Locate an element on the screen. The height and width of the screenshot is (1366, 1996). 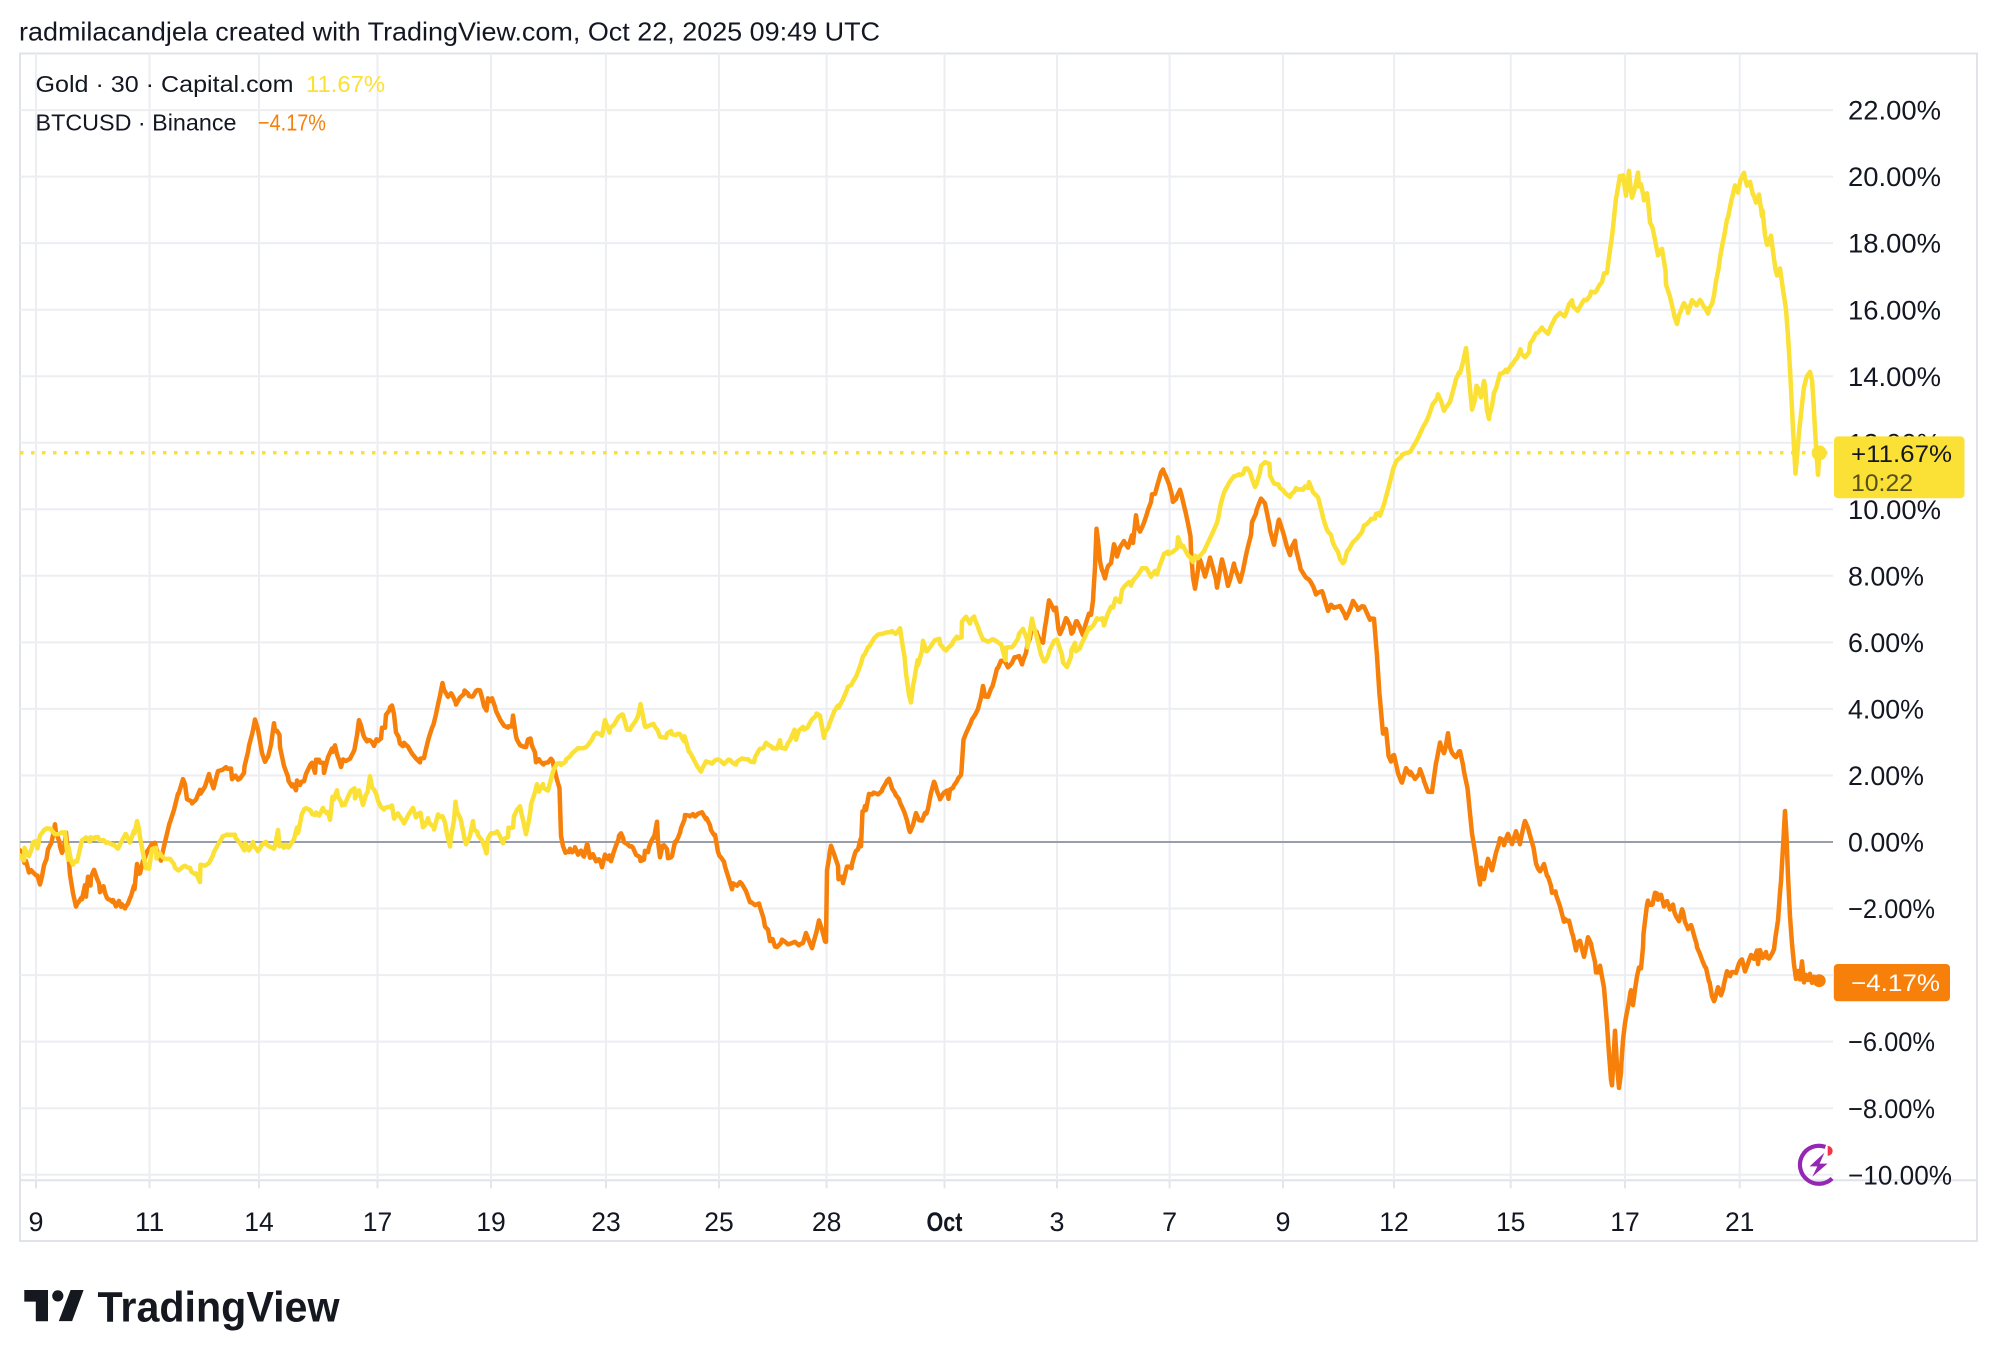
svg-text: −10.00% is located at coordinates (1900, 1175).